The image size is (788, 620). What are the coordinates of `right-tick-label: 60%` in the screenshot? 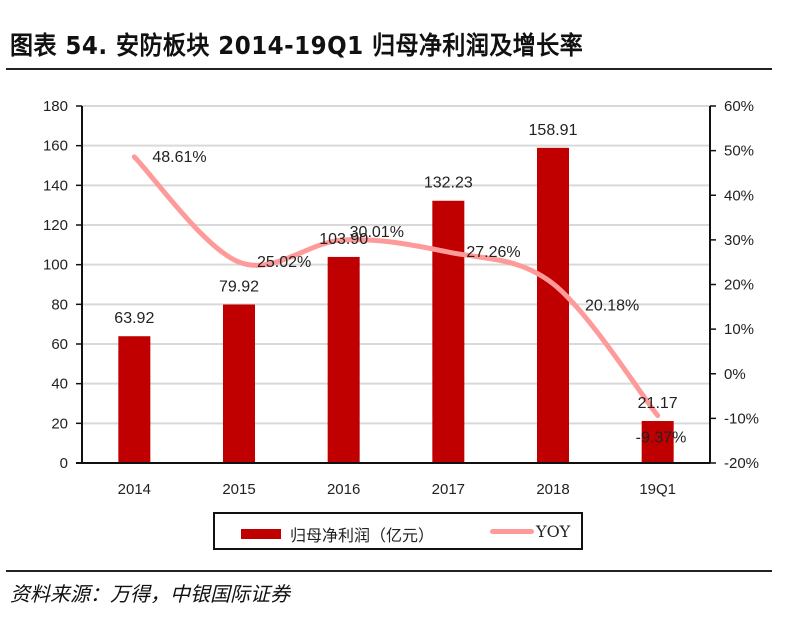 It's located at (739, 106).